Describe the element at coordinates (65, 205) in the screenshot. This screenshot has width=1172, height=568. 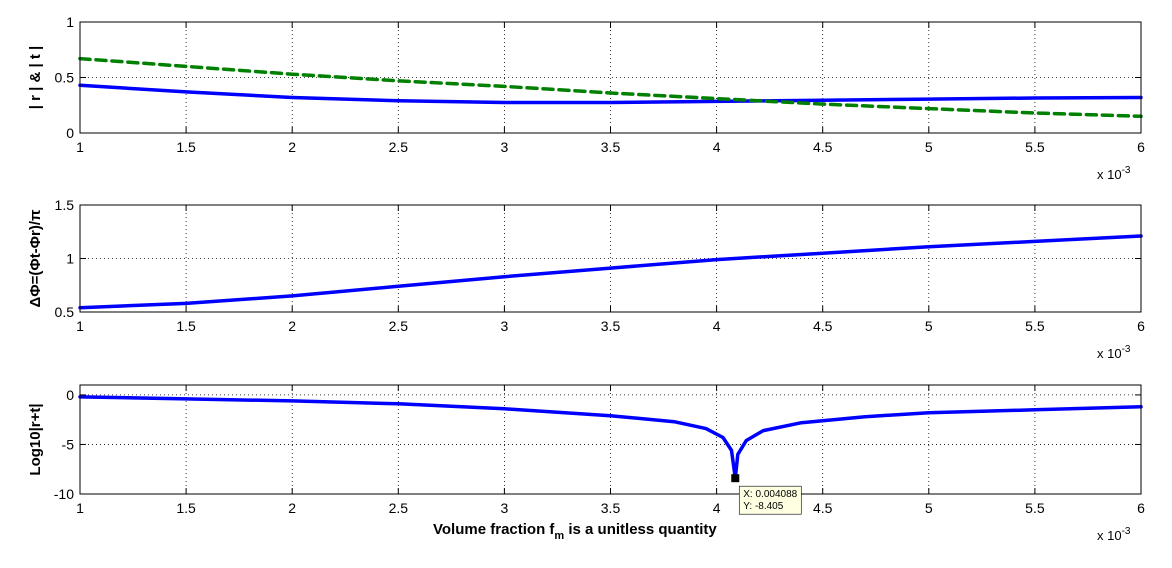
I see `y-tick-label: 1.5` at that location.